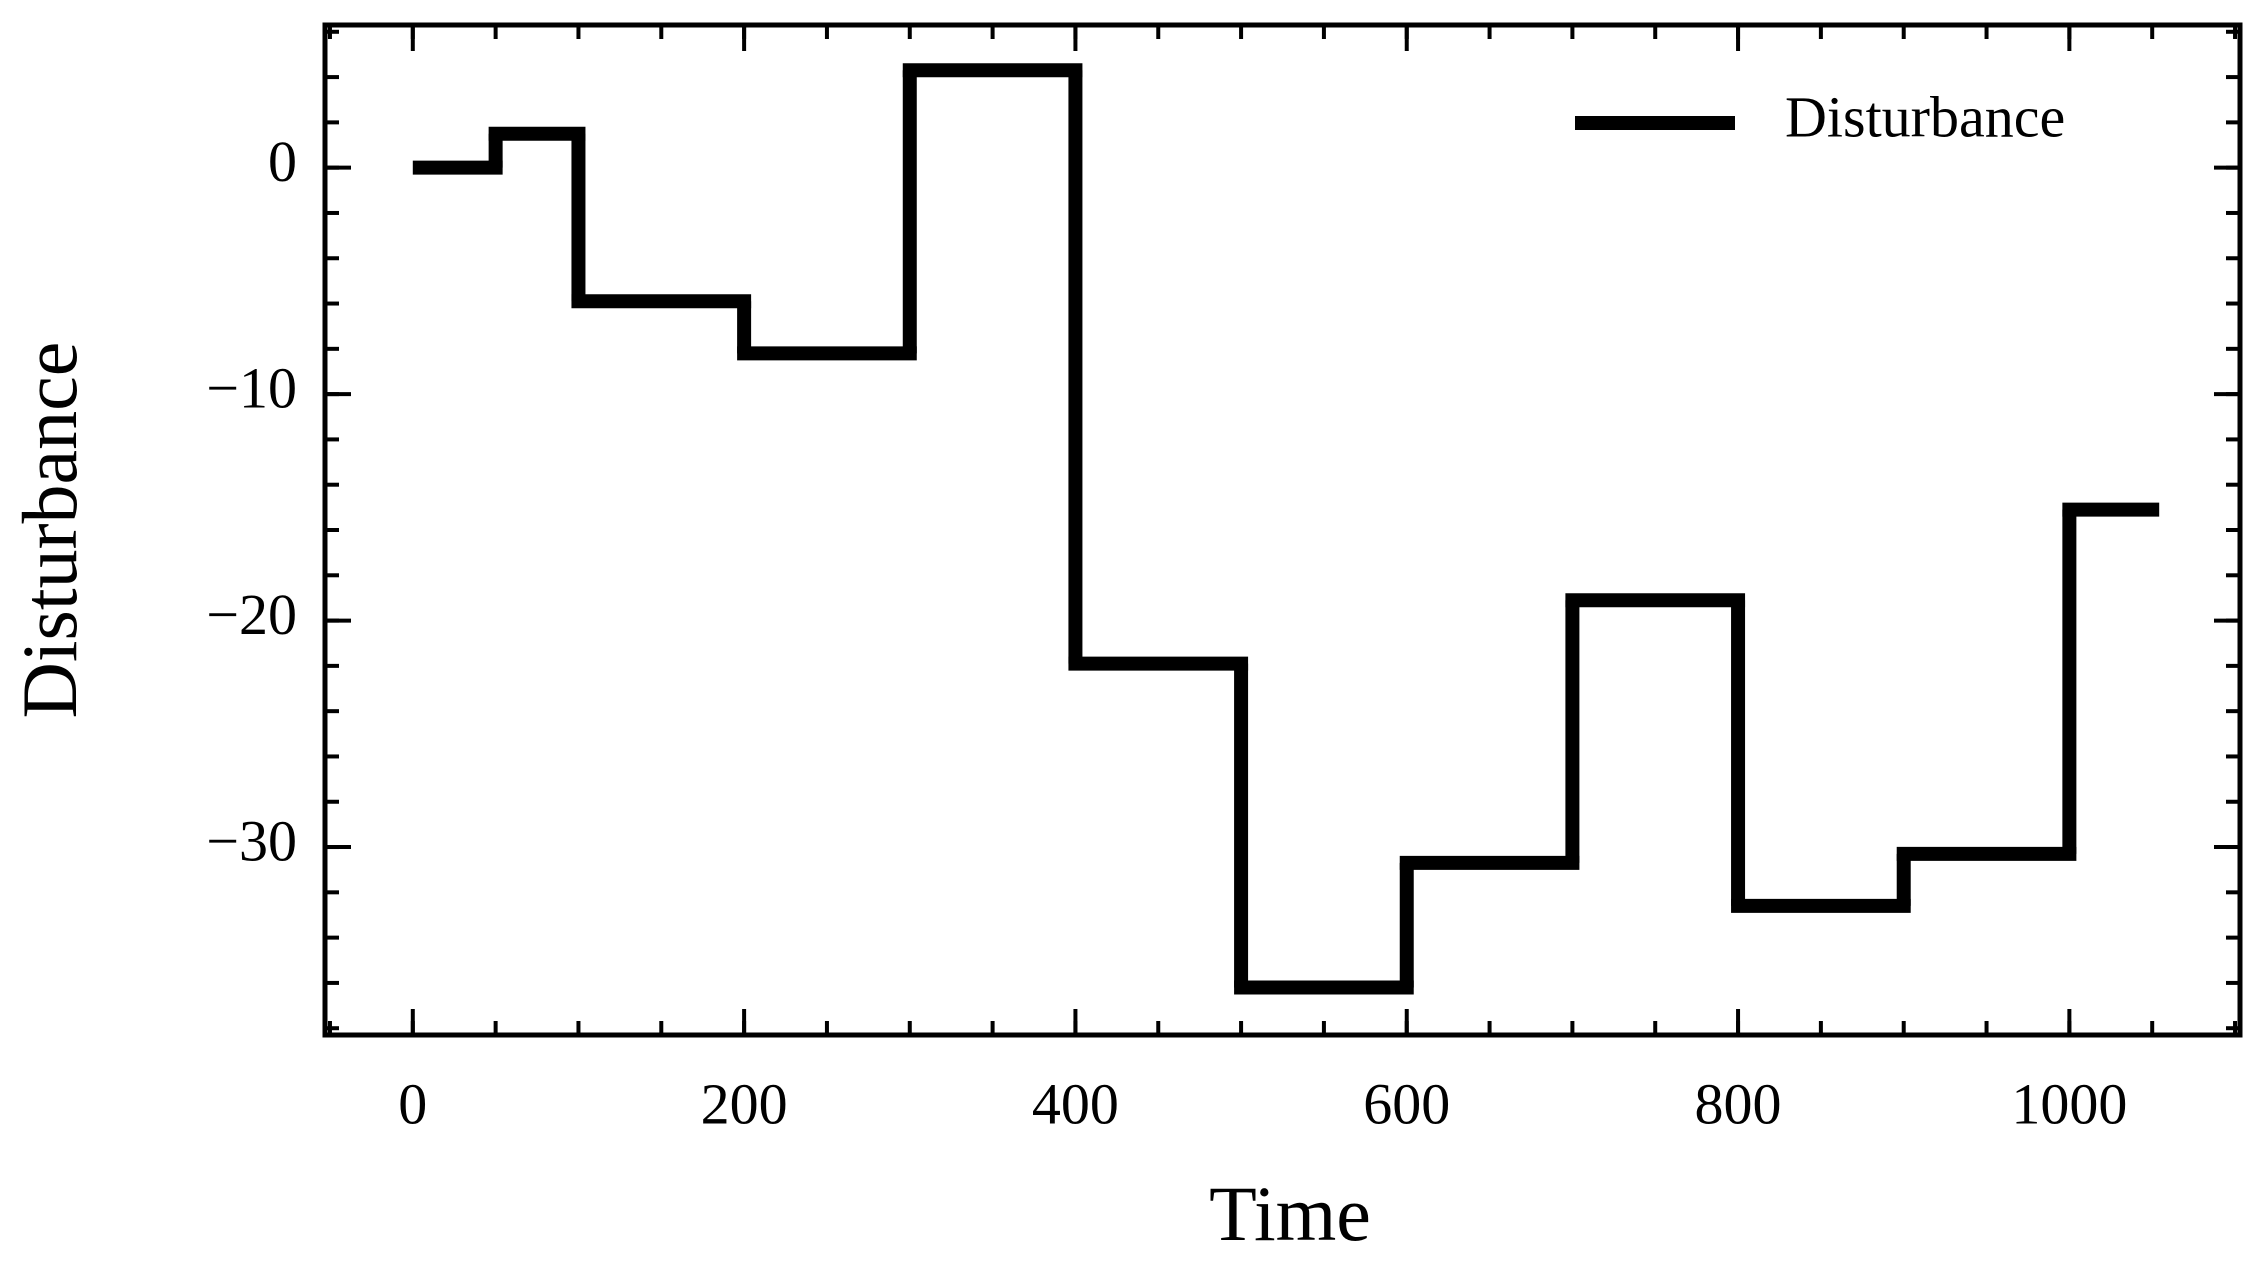 This screenshot has width=2264, height=1269. Describe the element at coordinates (251, 614) in the screenshot. I see `y-tick-label: −20` at that location.